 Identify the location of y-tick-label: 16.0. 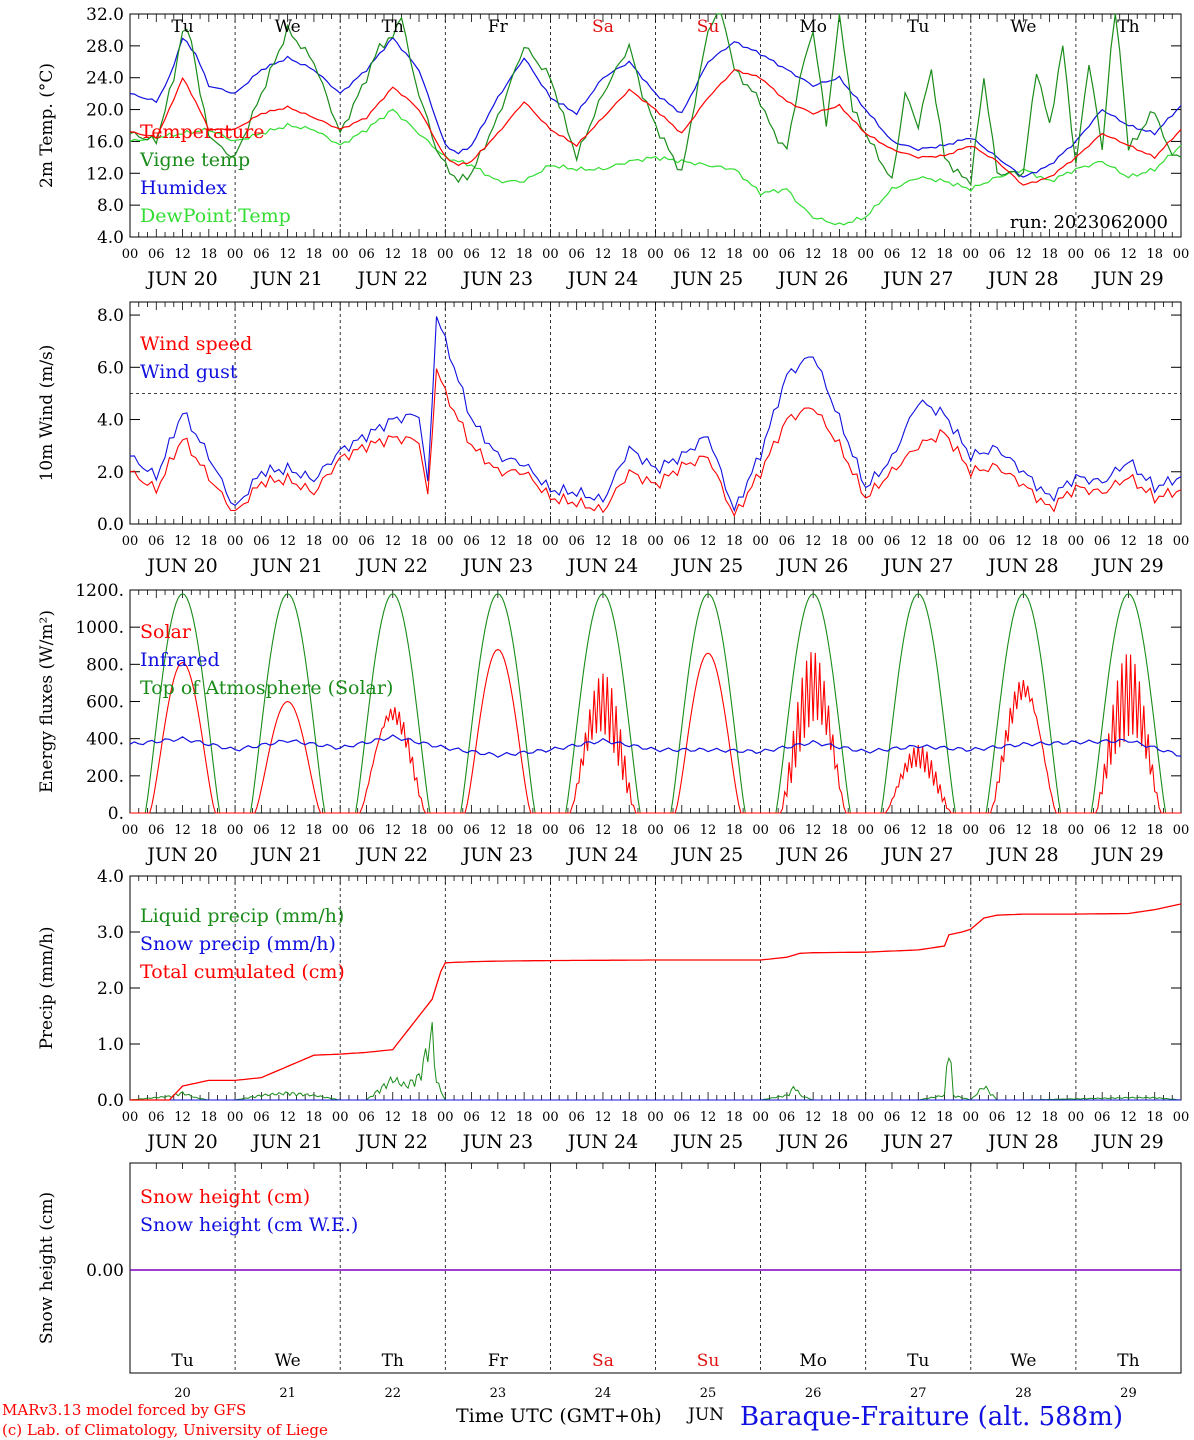
(105, 142).